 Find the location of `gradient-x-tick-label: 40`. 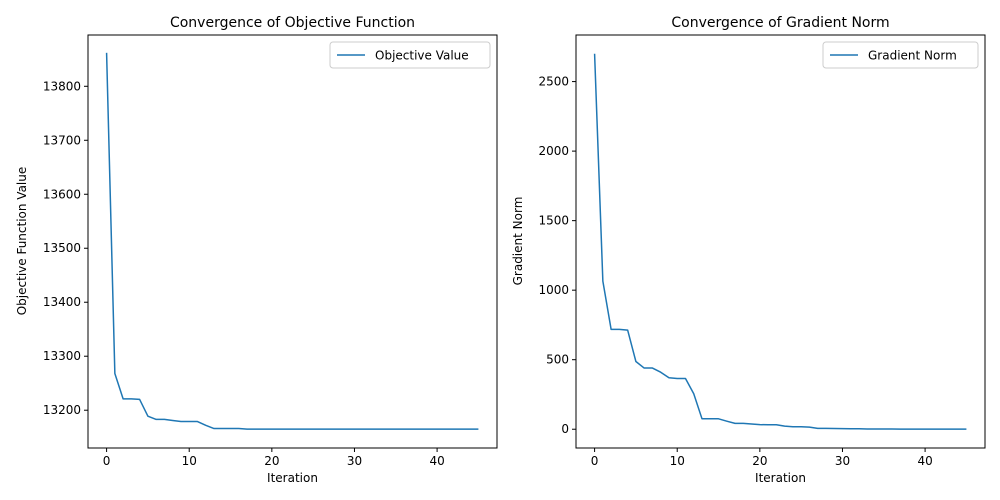

gradient-x-tick-label: 40 is located at coordinates (924, 461).